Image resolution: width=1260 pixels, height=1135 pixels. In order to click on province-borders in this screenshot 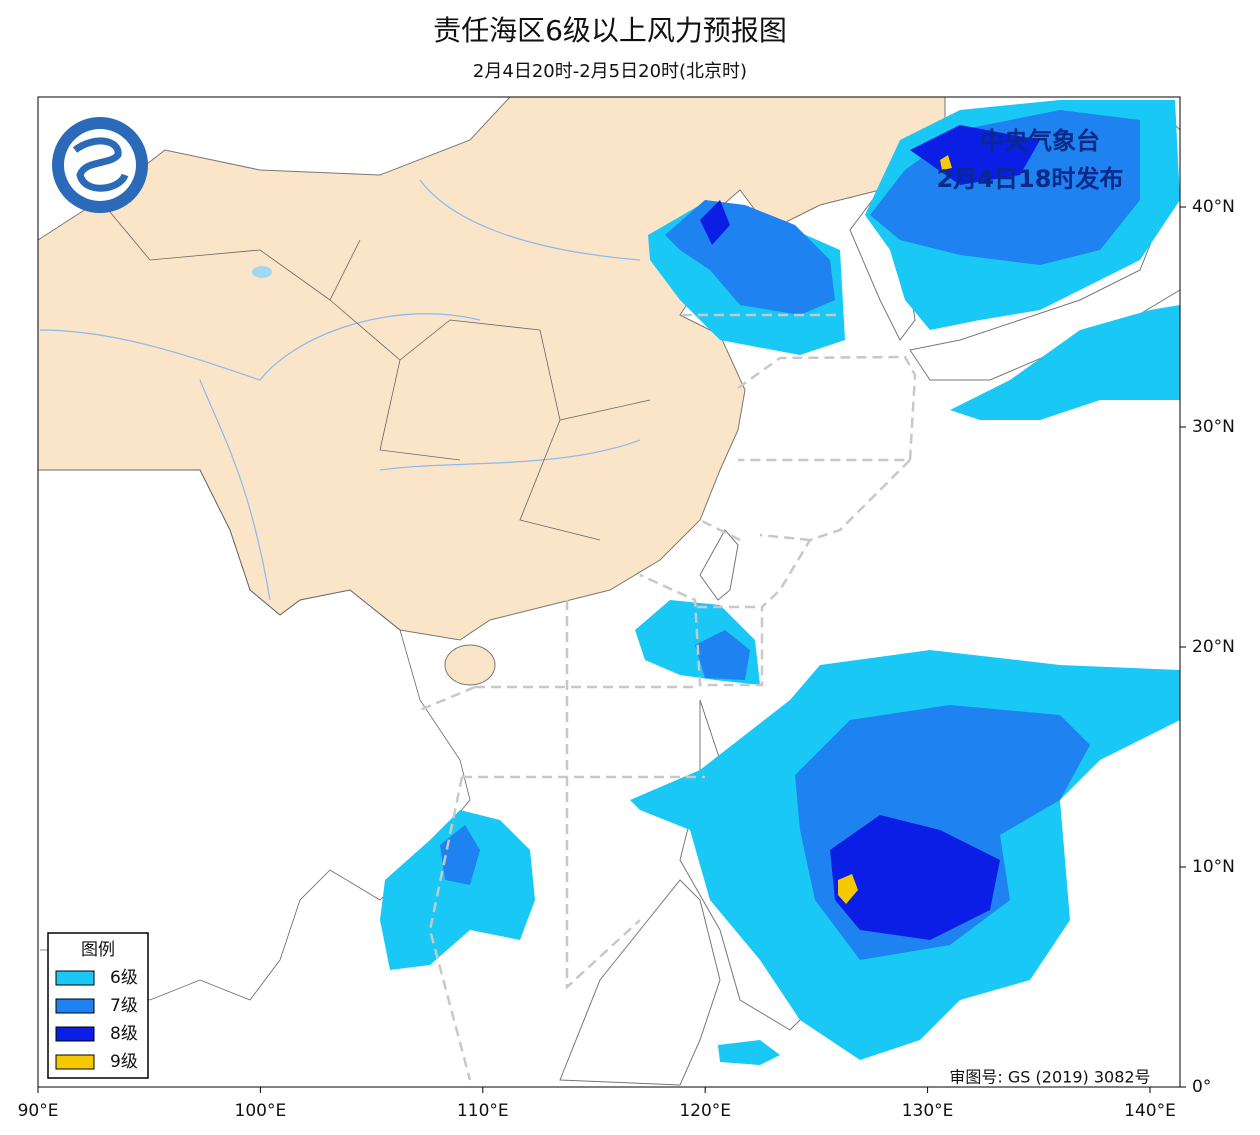, I will do `click(375, 370)`.